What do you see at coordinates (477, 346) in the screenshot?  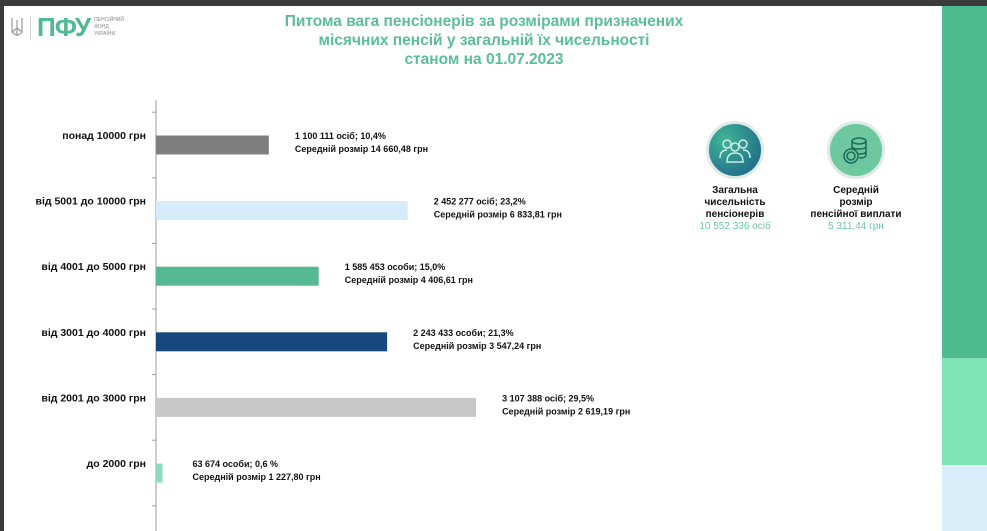 I see `data-label: Середній розмір 3 547,24 грн` at bounding box center [477, 346].